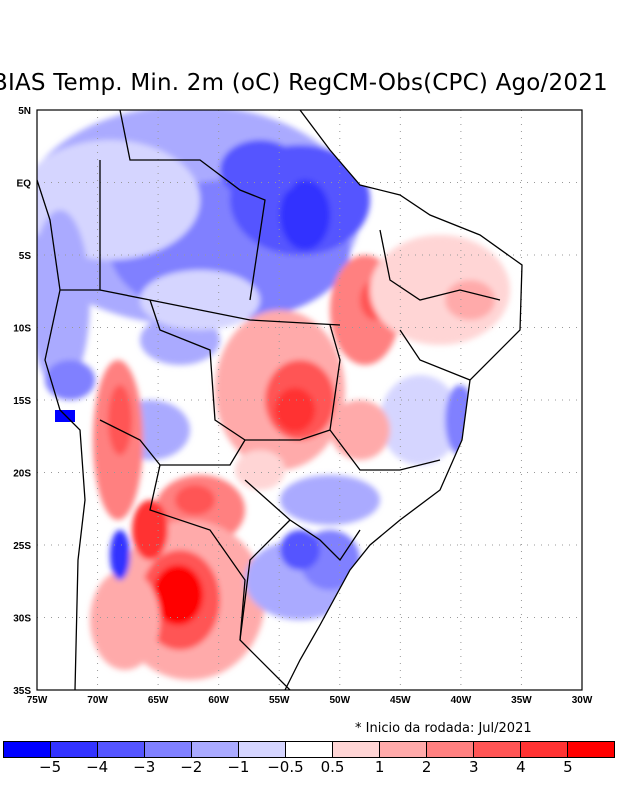 The width and height of the screenshot is (618, 800). Describe the element at coordinates (339, 700) in the screenshot. I see `x-tick-label: 50W` at that location.